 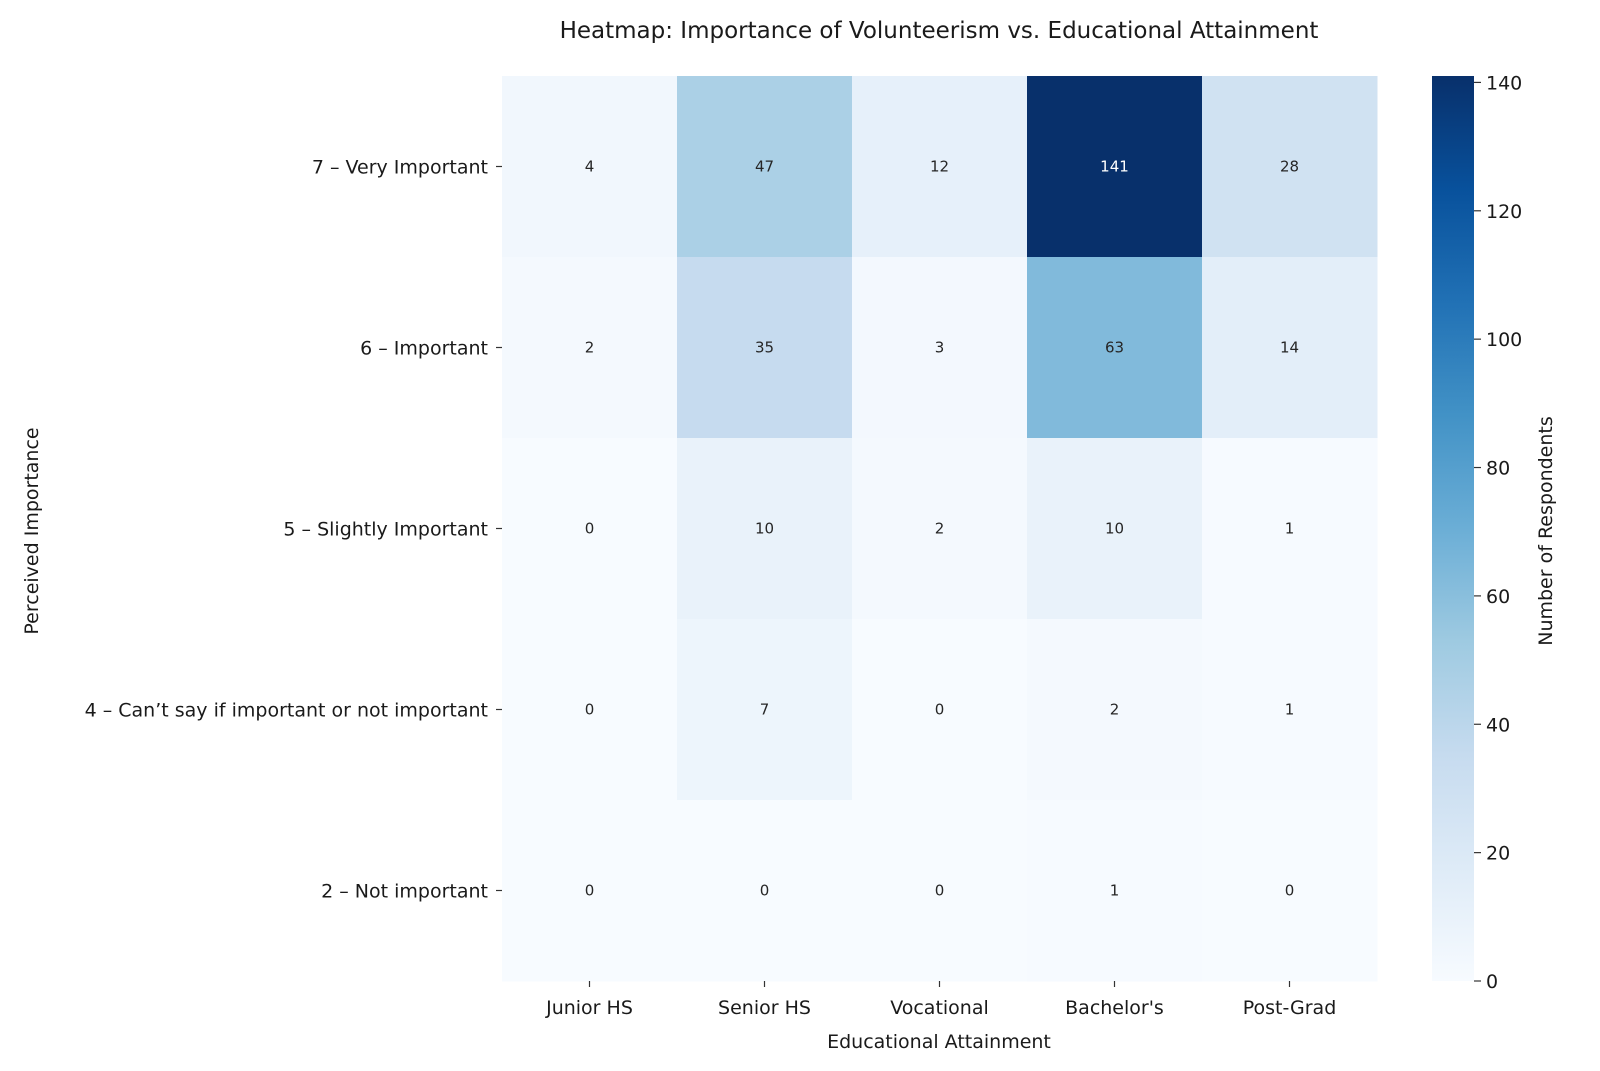 What do you see at coordinates (404, 892) in the screenshot?
I see `y-tick-label-4: 2 – Not important` at bounding box center [404, 892].